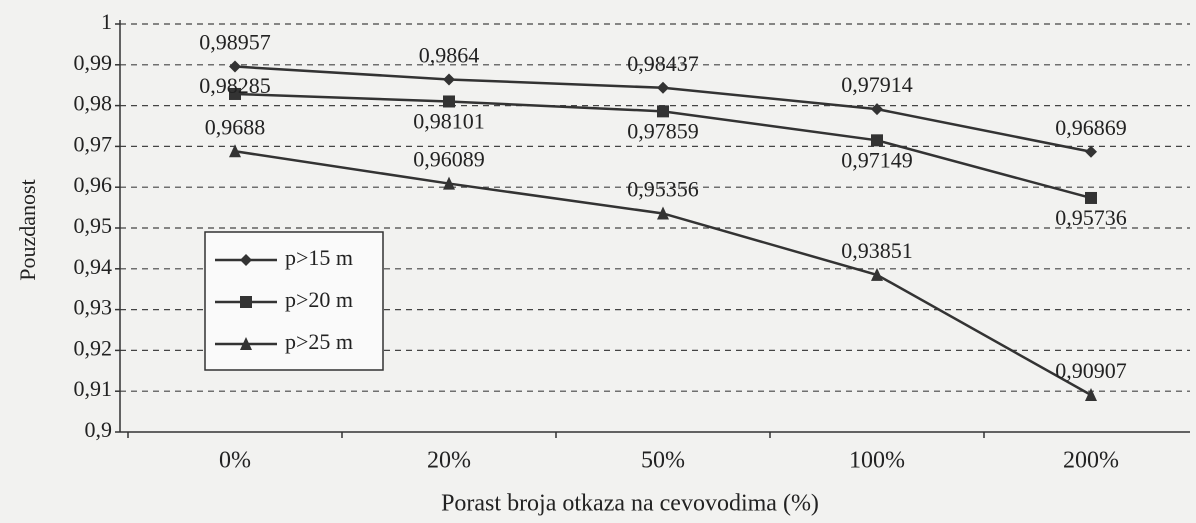 This screenshot has height=523, width=1196. I want to click on value-label: 0,9688, so click(235, 126).